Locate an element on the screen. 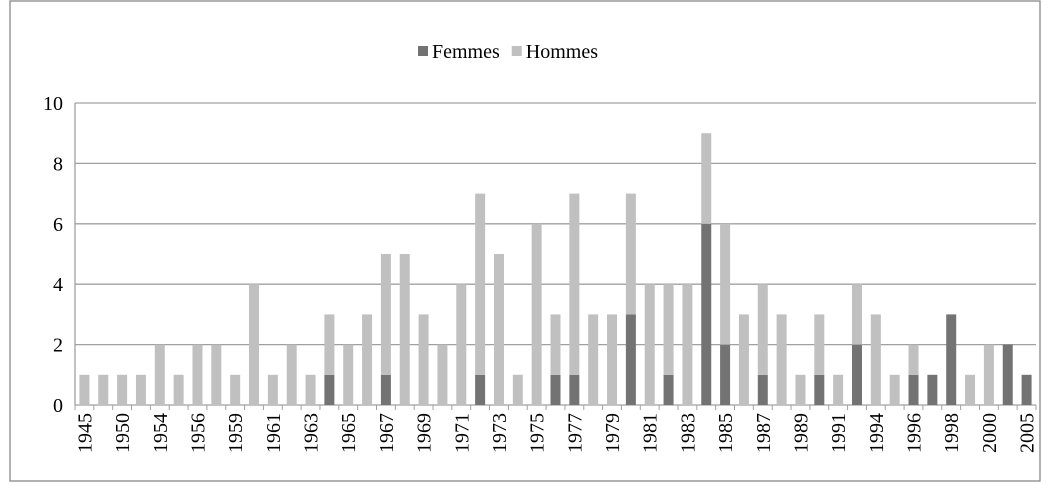 This screenshot has width=1051, height=485. x-tick-label: 1979 is located at coordinates (613, 433).